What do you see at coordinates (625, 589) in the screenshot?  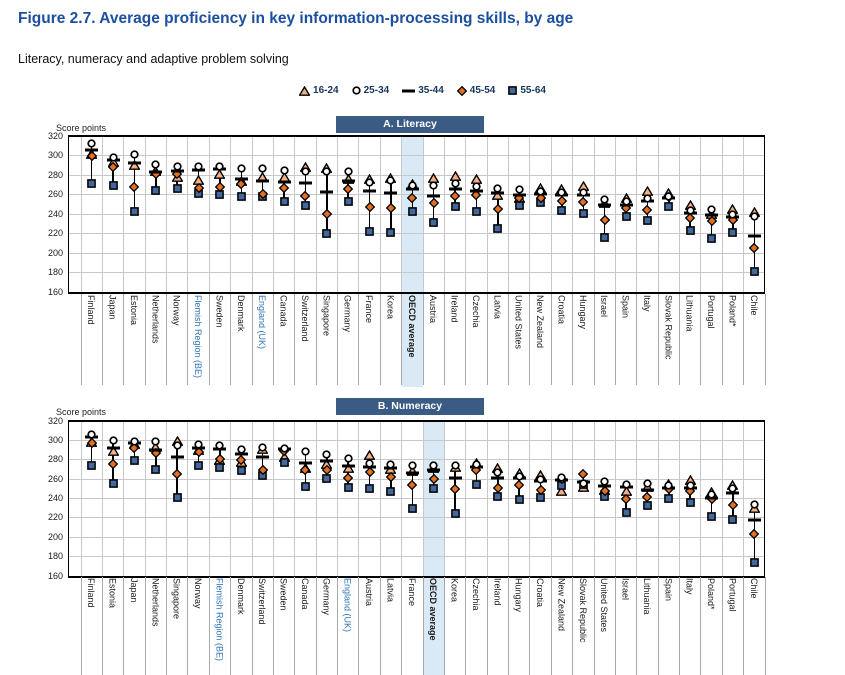 I see `category-label: Israel` at bounding box center [625, 589].